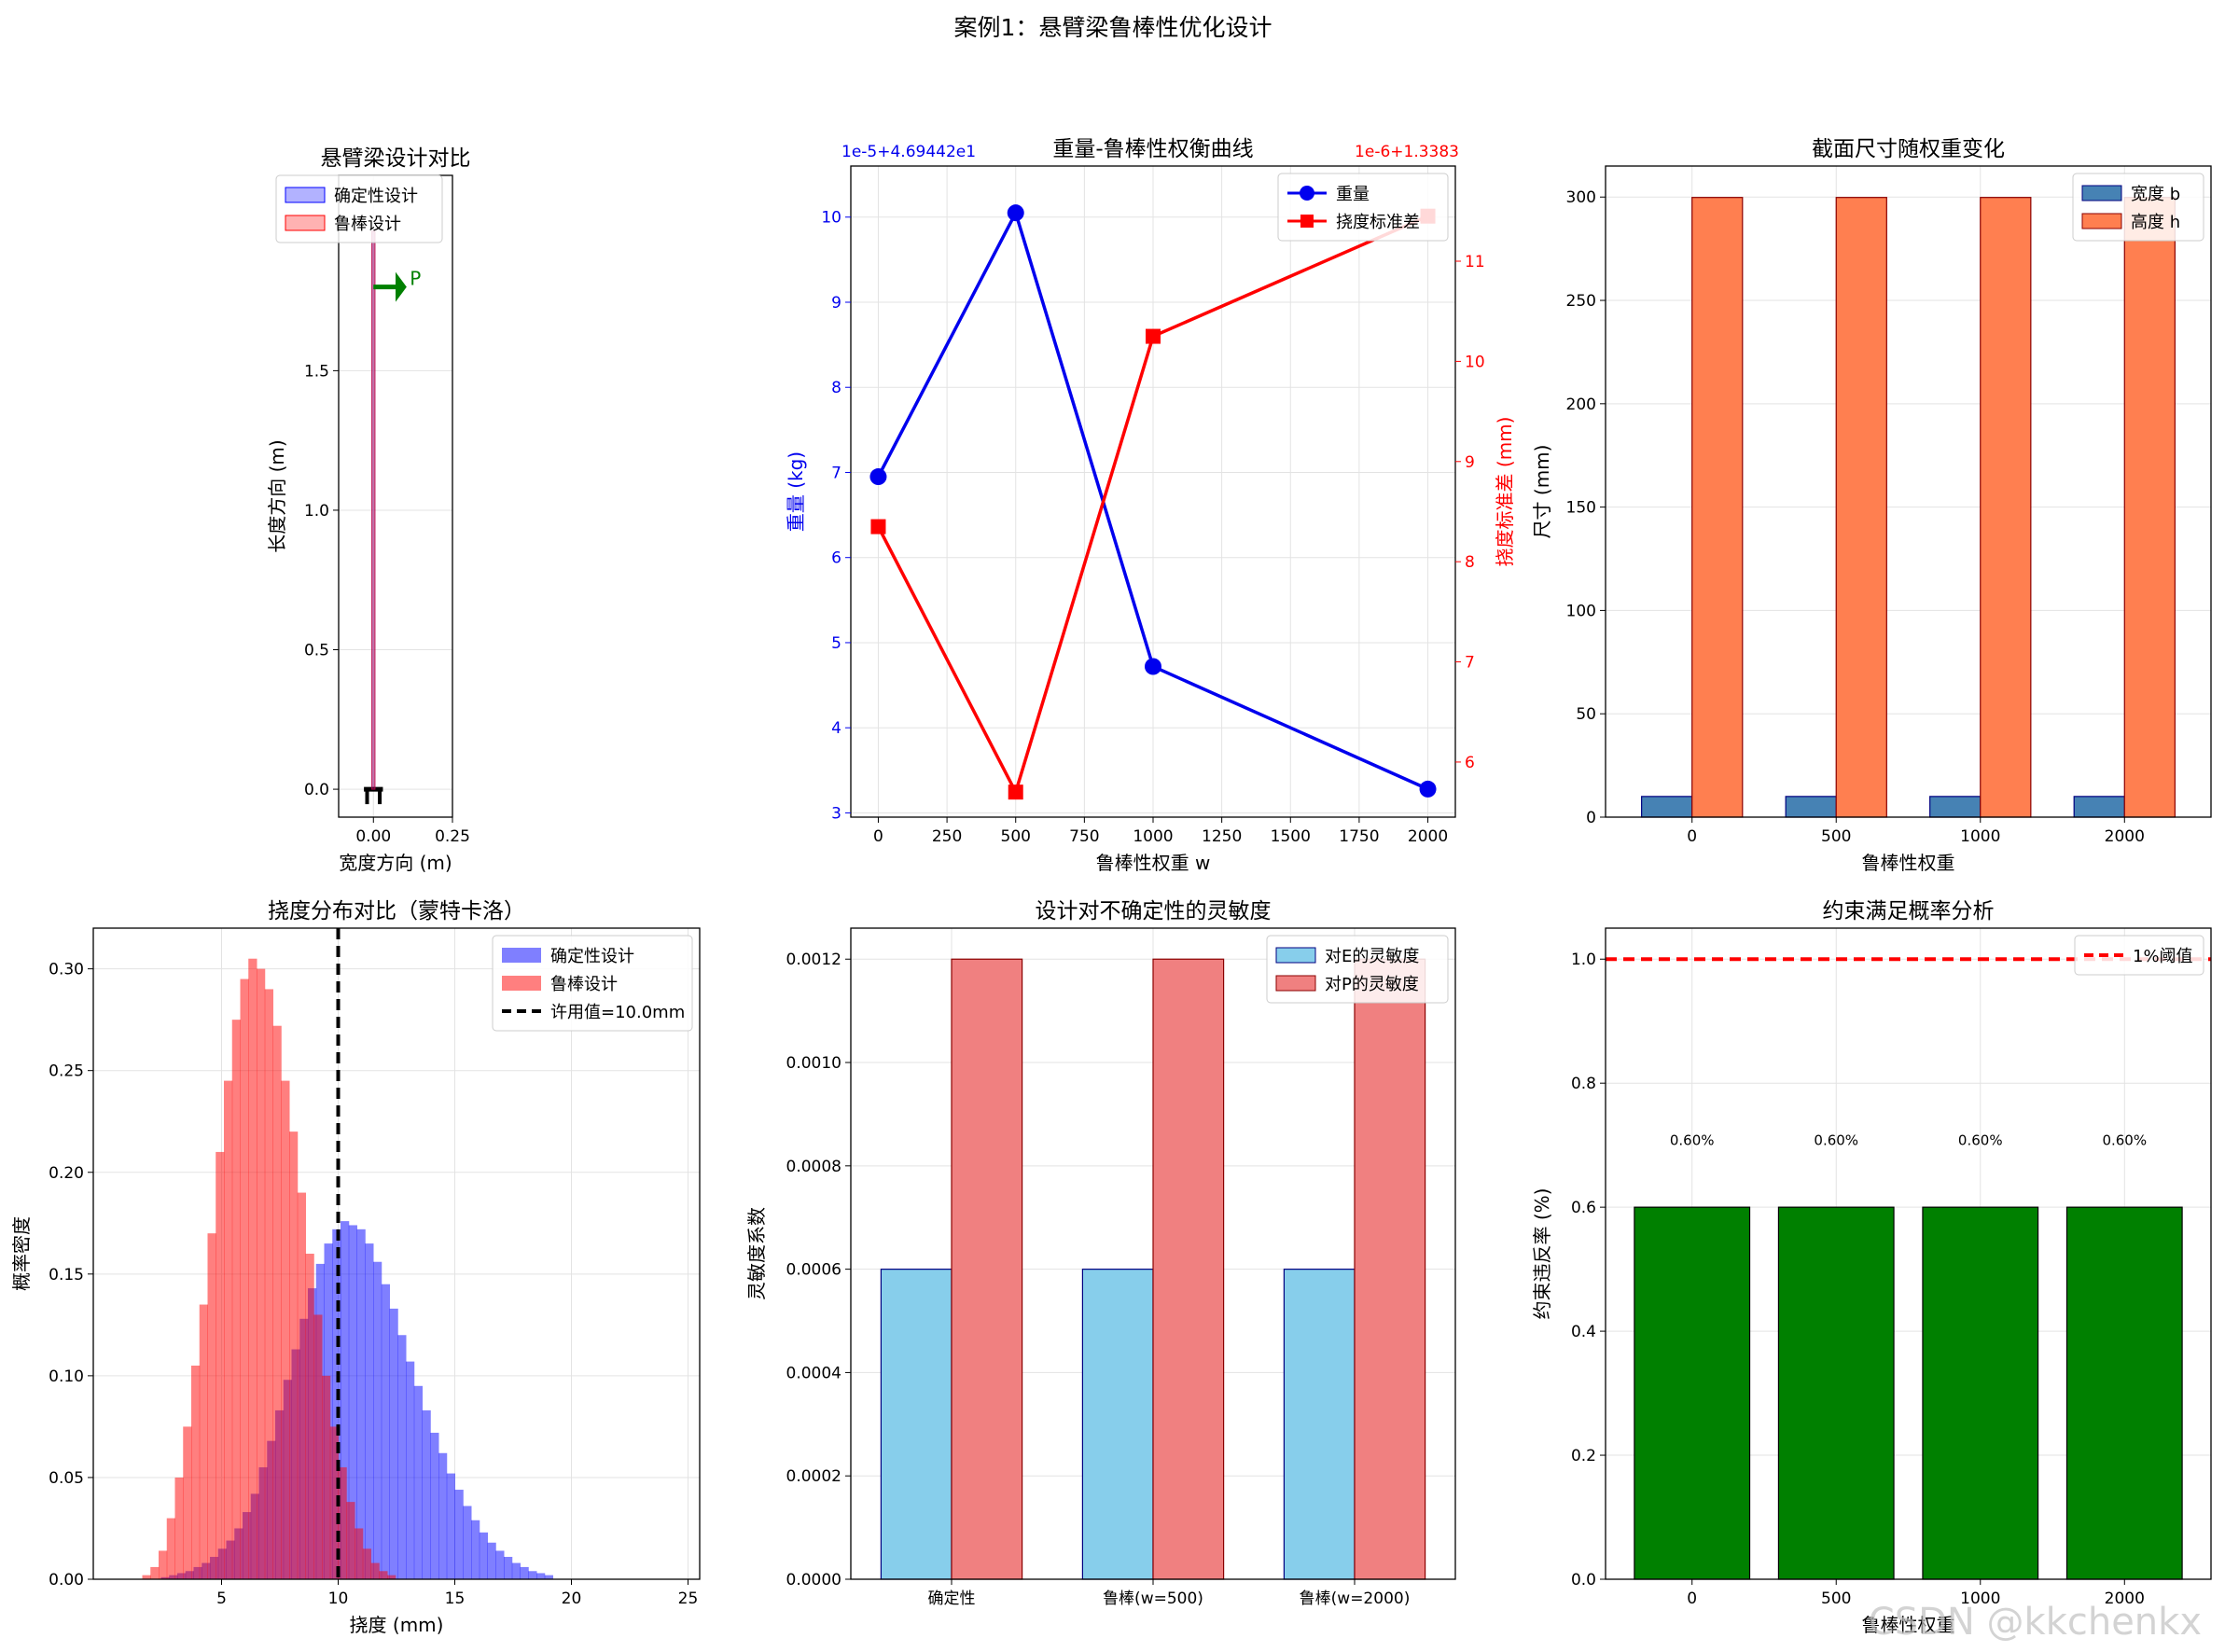  What do you see at coordinates (1505, 492) in the screenshot?
I see `tradeoff-ylabel-right: 挠度标准差 (mm)` at bounding box center [1505, 492].